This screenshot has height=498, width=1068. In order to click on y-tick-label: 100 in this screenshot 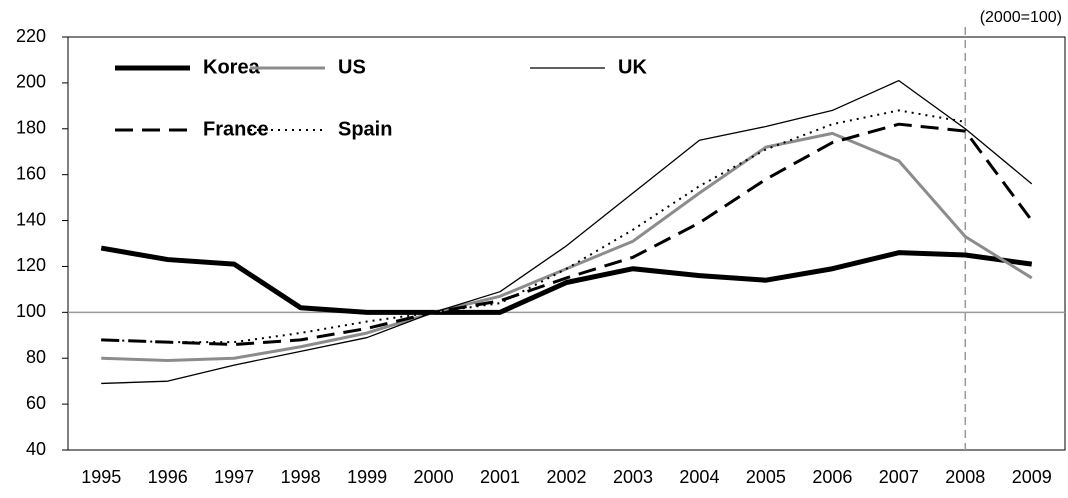, I will do `click(31, 311)`.